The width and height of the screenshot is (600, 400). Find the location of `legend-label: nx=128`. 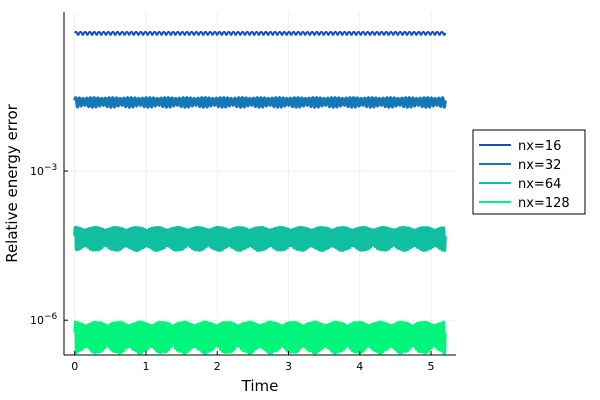

legend-label: nx=128 is located at coordinates (544, 203).